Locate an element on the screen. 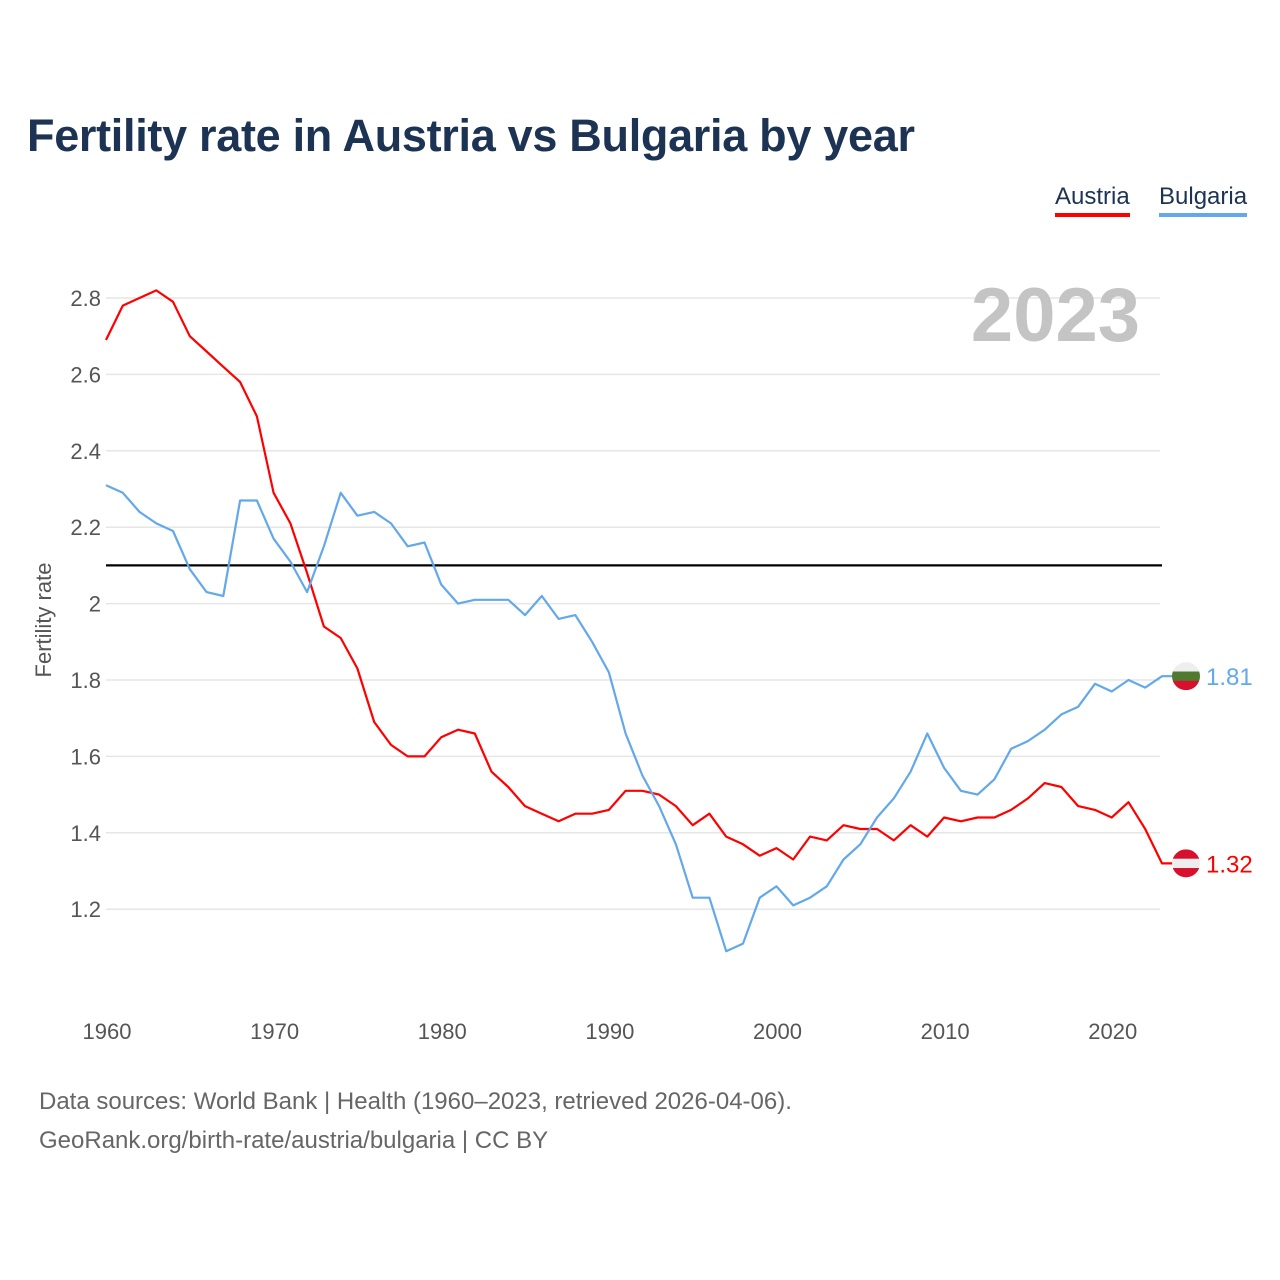  y-axis-label: Fertility rate is located at coordinates (43, 620).